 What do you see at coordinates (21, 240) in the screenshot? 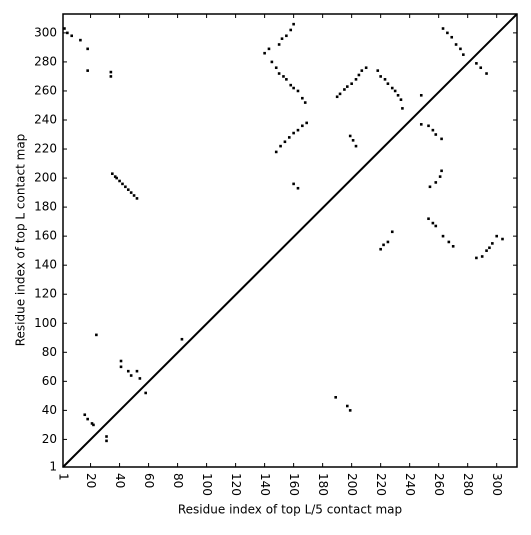
I see `y-axis-label: Residue index of top L contact map` at bounding box center [21, 240].